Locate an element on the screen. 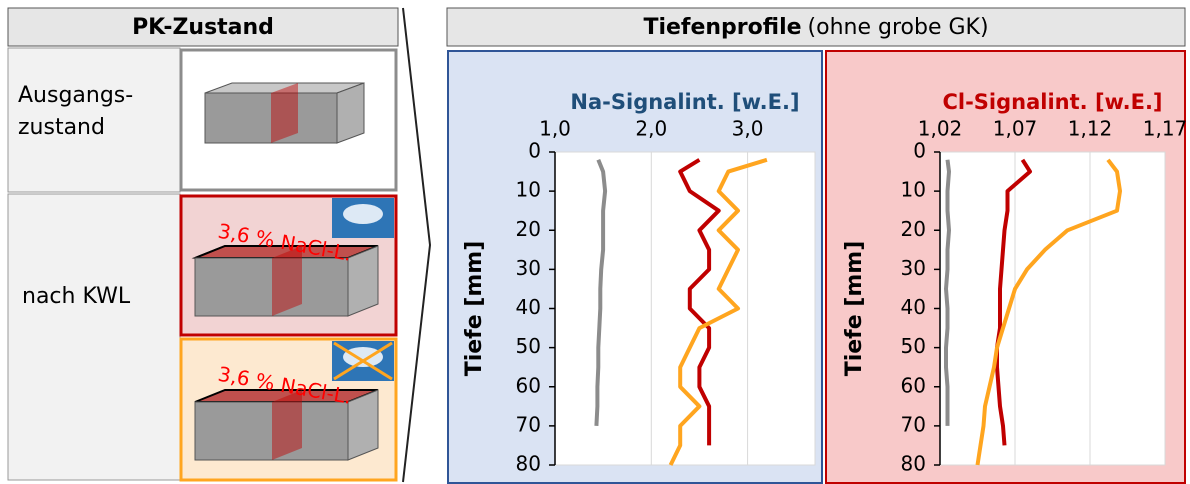 Image resolution: width=1190 pixels, height=484 pixels. row-label: Ausgangs- is located at coordinates (75, 95).